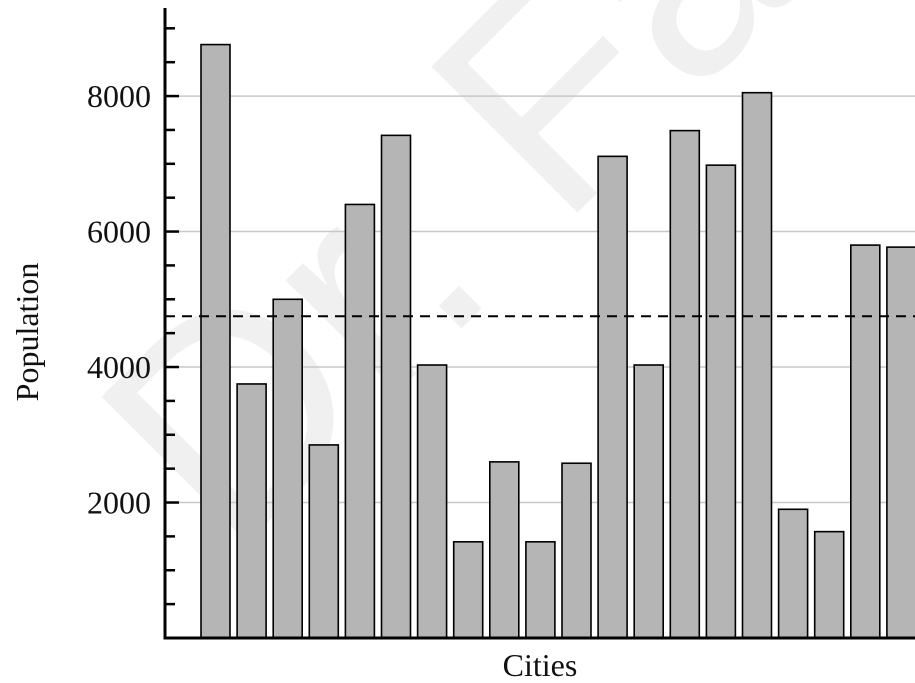 The height and width of the screenshot is (683, 915). Describe the element at coordinates (119, 232) in the screenshot. I see `y-tick-label-6000: 6000` at that location.